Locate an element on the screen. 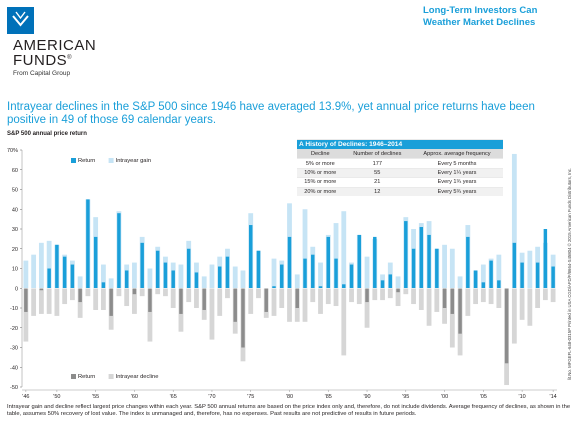  y-tick-label: 0 is located at coordinates (16, 289).